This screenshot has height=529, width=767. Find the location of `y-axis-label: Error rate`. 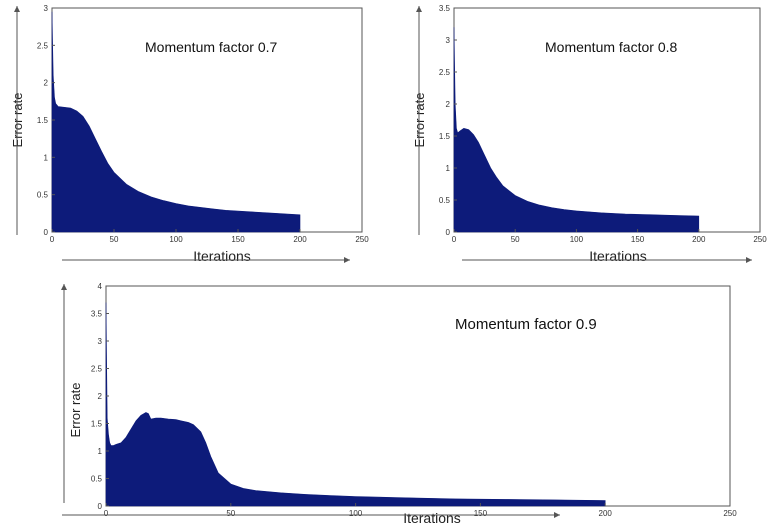

y-axis-label: Error rate is located at coordinates (75, 410).